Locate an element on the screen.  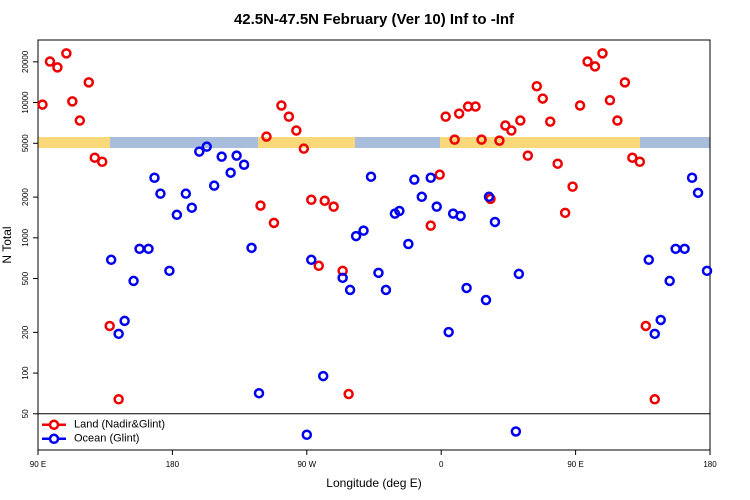
legend-label: Land (Nadir&Glint) is located at coordinates (119, 425).